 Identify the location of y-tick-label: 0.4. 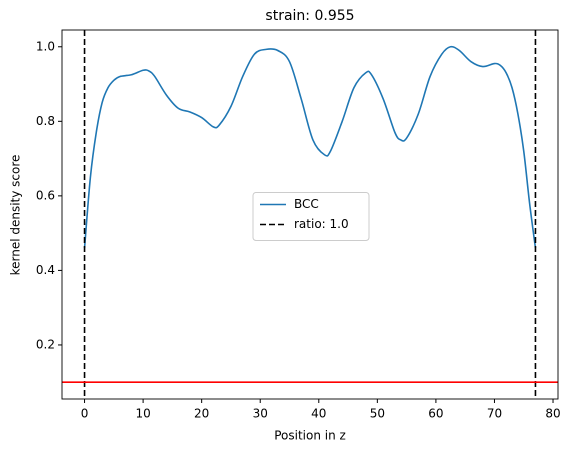
(45, 270).